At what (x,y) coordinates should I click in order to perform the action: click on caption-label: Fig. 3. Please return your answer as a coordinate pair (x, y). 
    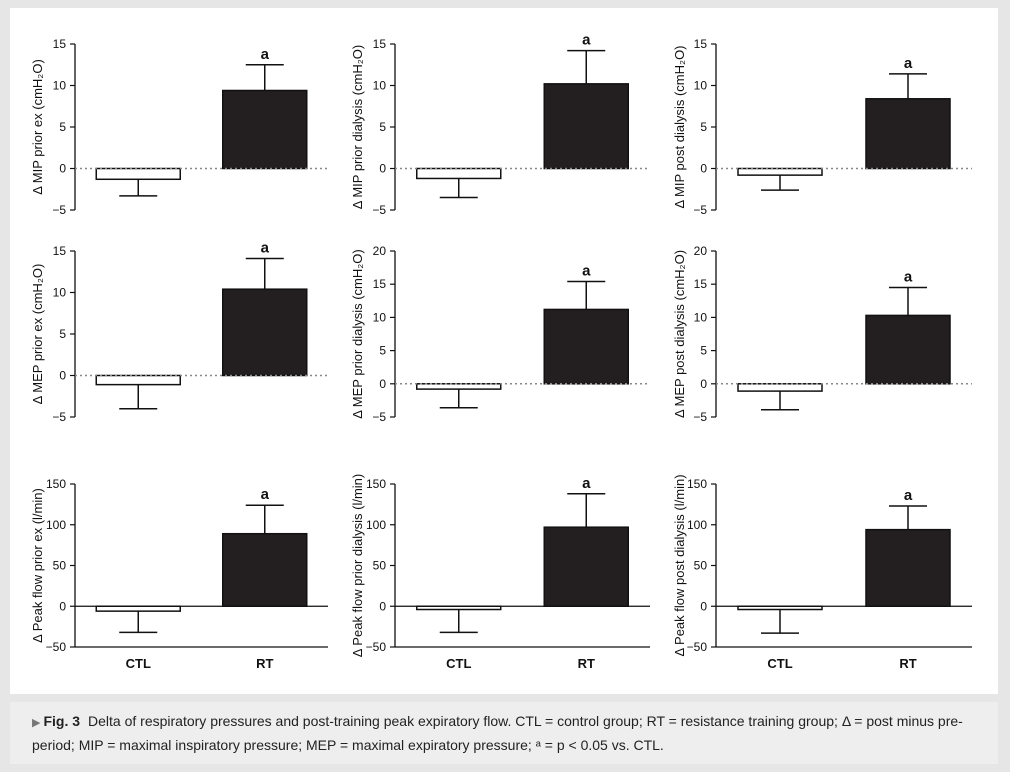
    Looking at the image, I should click on (62, 721).